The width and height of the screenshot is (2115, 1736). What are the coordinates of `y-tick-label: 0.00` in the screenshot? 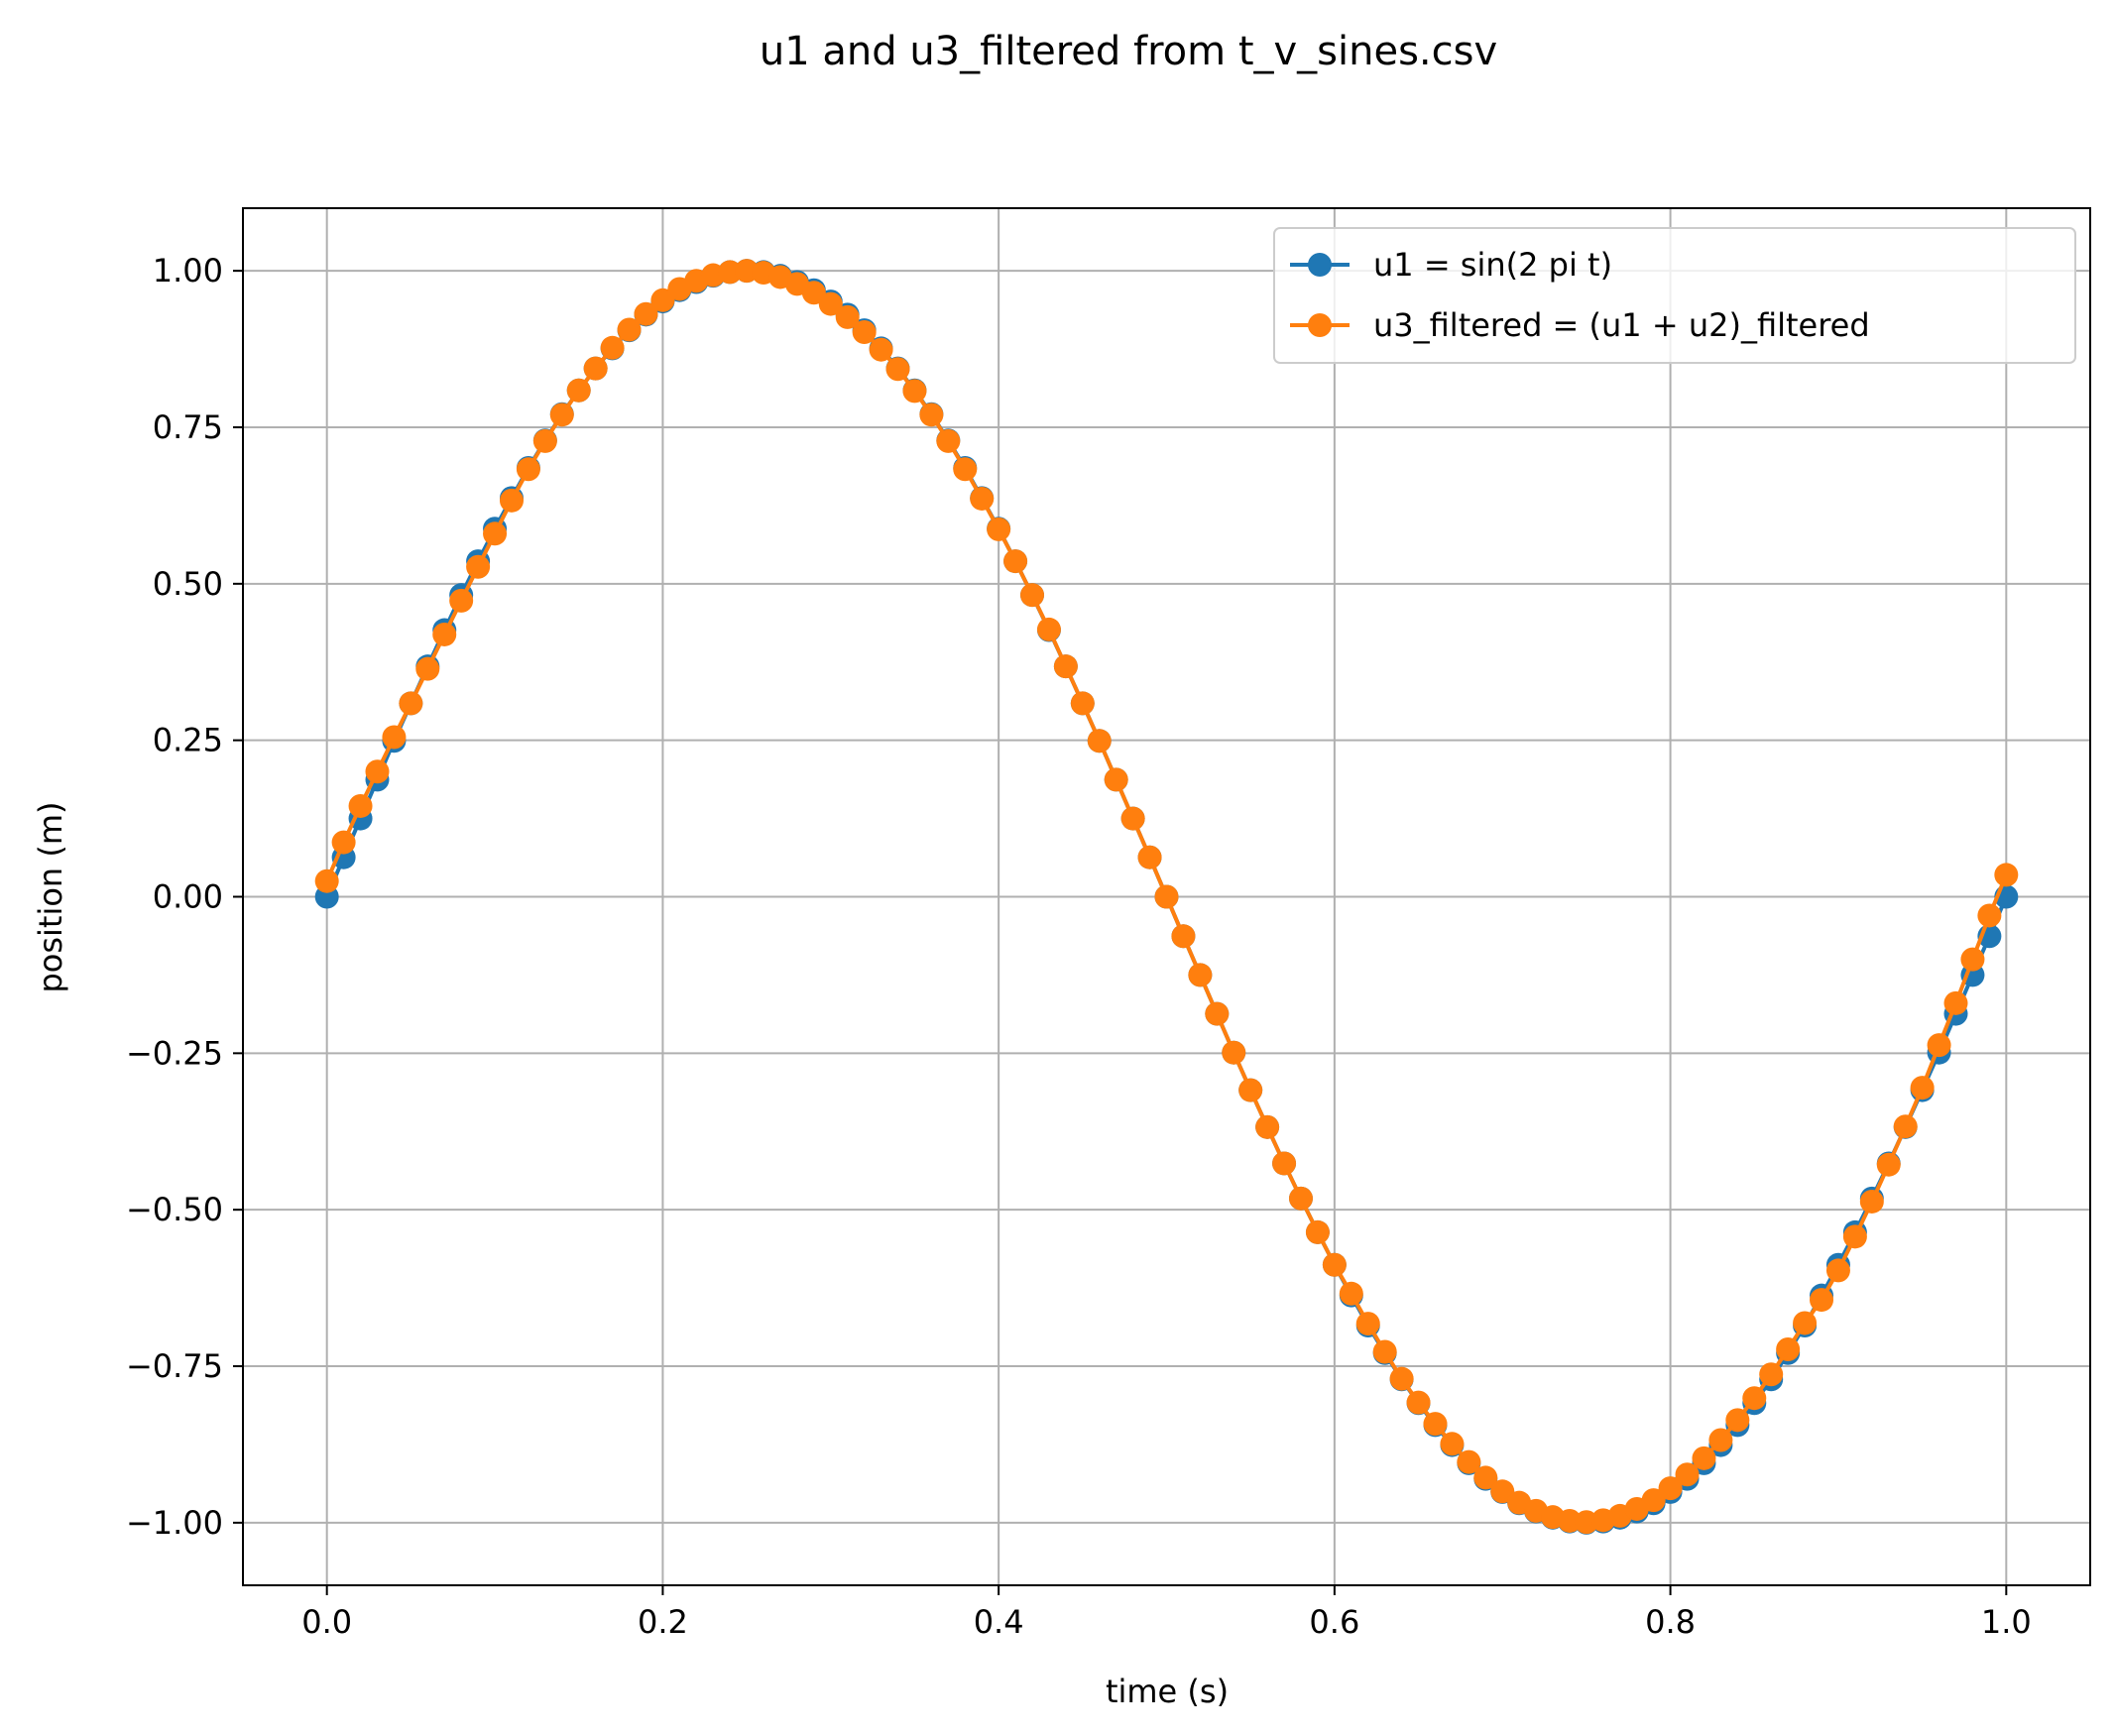 It's located at (188, 897).